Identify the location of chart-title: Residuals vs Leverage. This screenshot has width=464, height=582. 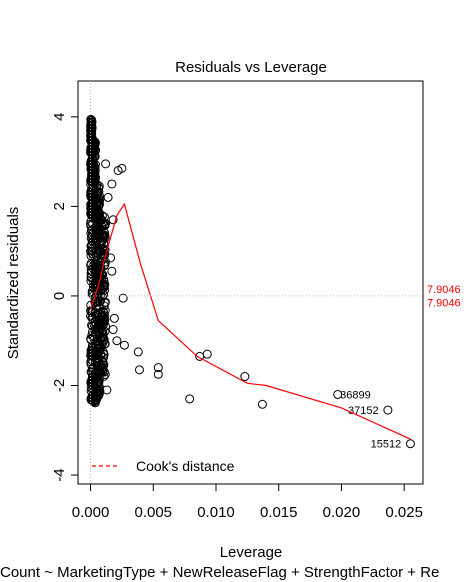
(251, 67).